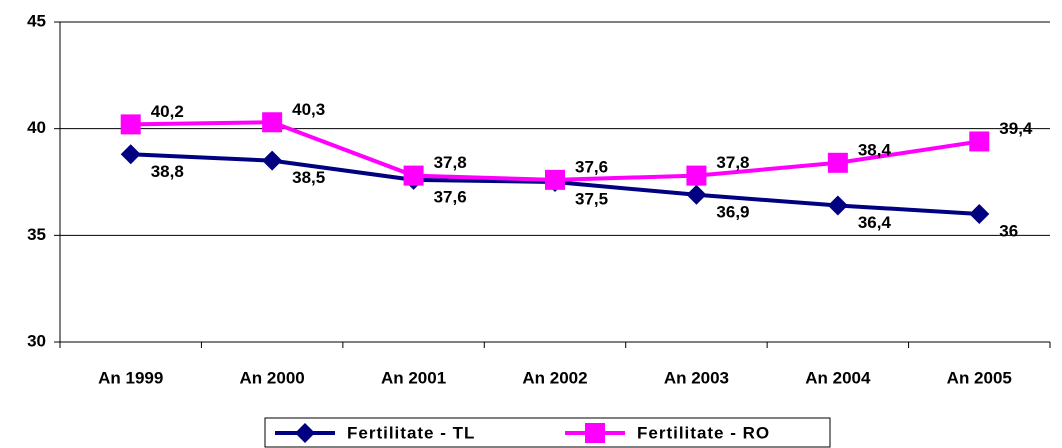  I want to click on value-label: 36, so click(1008, 230).